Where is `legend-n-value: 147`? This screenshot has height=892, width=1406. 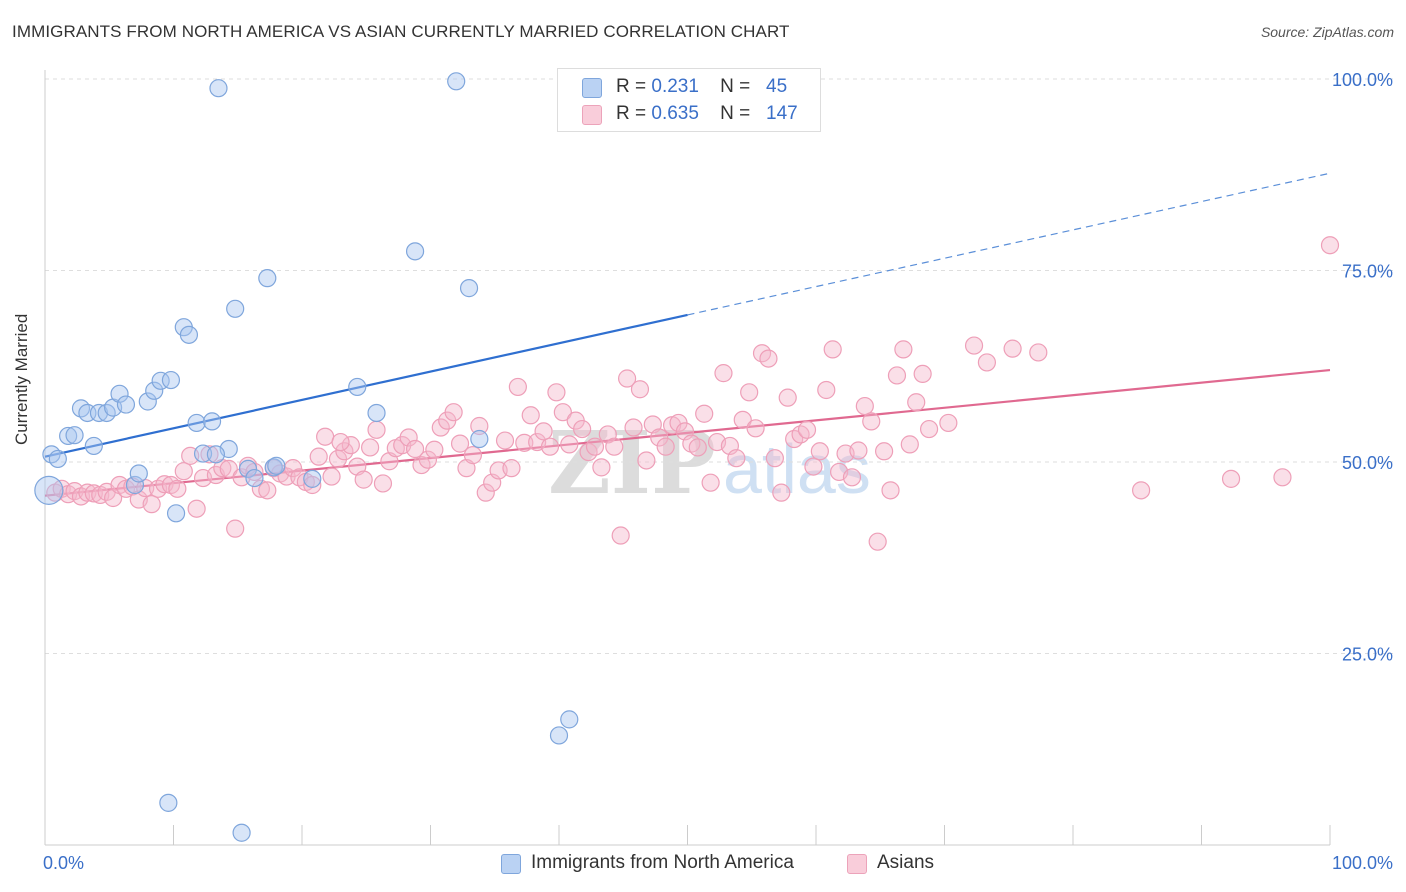
legend-n-value: 147 is located at coordinates (782, 113).